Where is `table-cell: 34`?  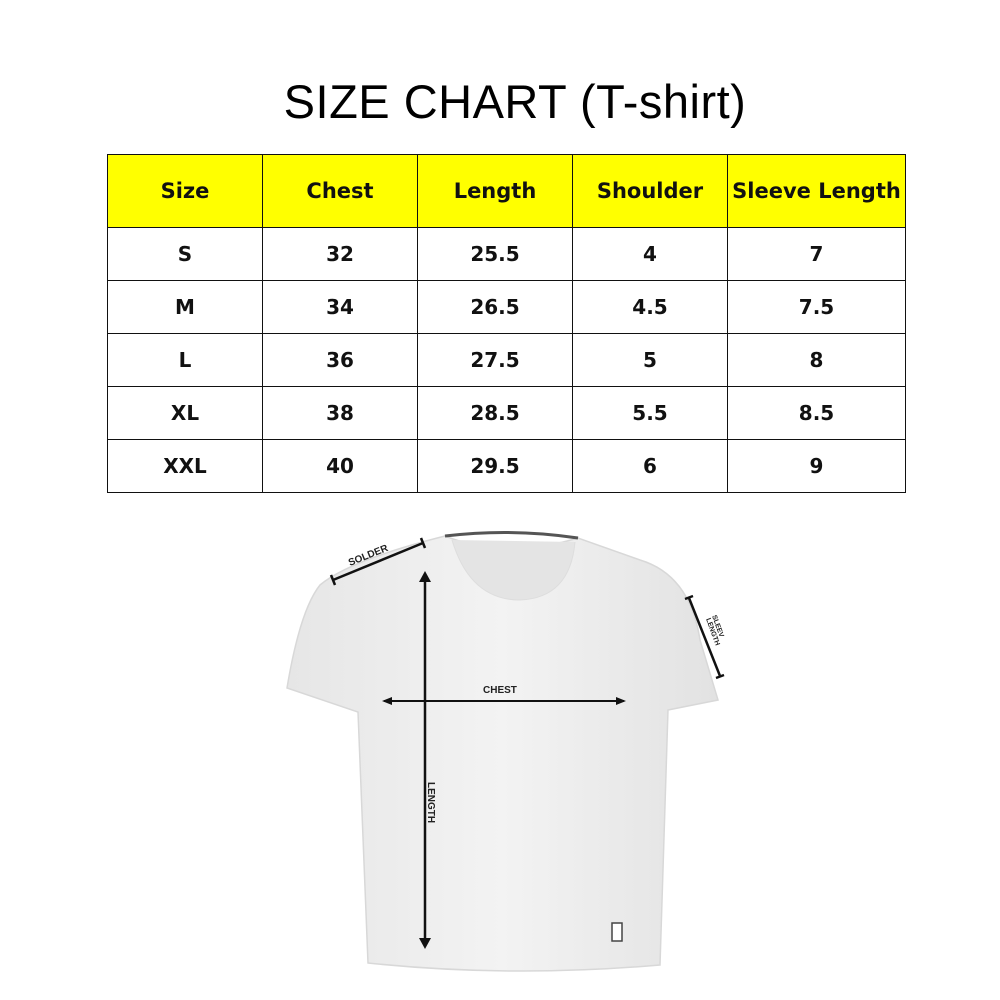 table-cell: 34 is located at coordinates (340, 307).